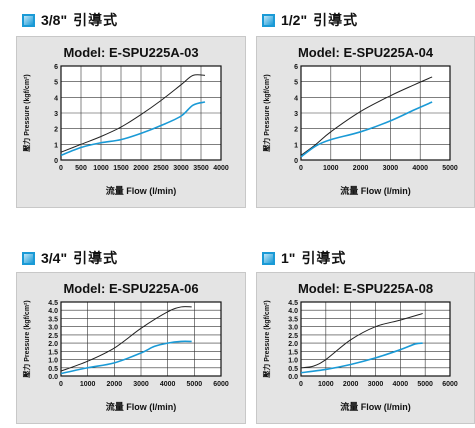 This screenshot has width=475, height=428. I want to click on x-tick-label: 1500, so click(121, 168).